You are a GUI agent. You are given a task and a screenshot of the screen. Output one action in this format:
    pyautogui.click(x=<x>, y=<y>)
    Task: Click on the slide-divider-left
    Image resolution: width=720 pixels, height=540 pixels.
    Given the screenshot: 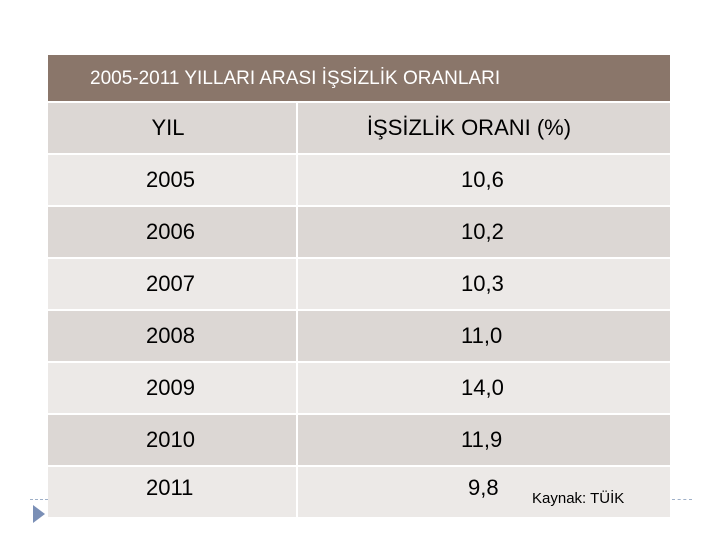 What is the action you would take?
    pyautogui.click(x=39, y=499)
    